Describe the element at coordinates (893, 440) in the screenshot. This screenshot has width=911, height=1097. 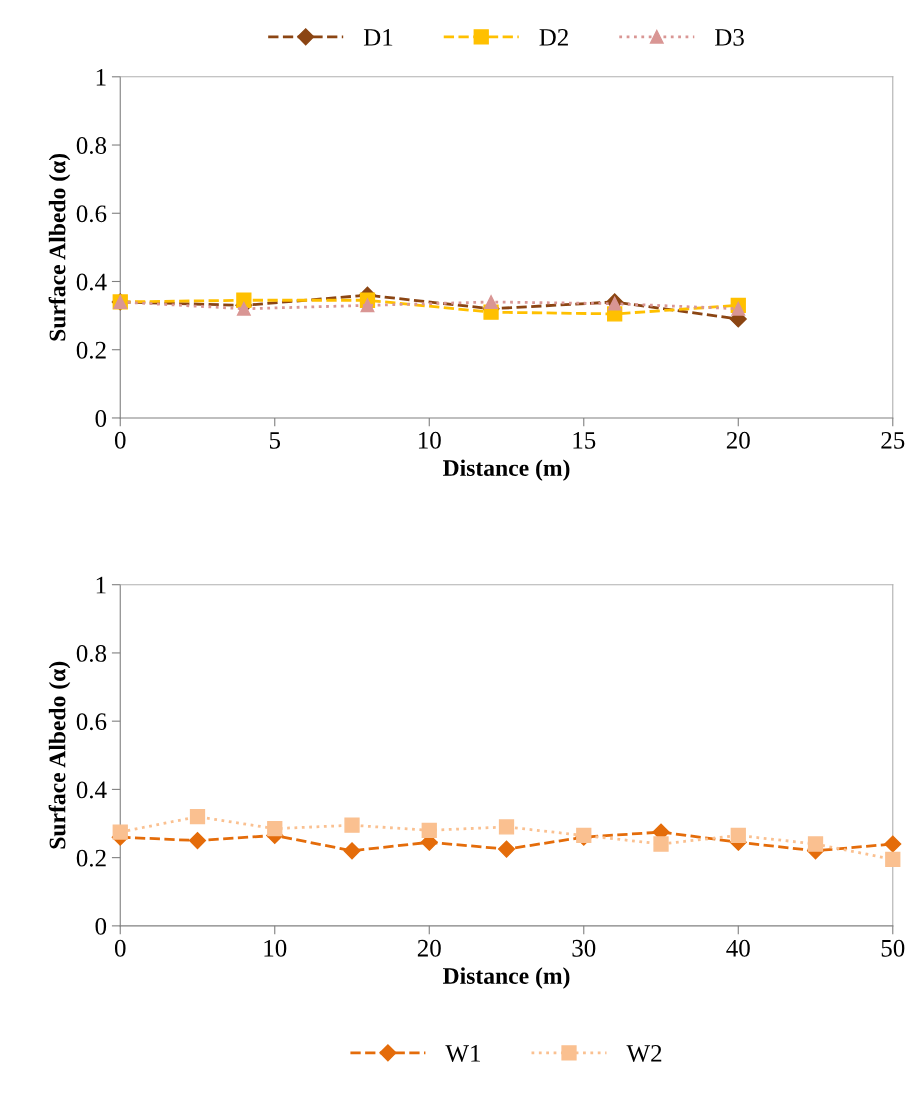
I see `x-tick-label: 25` at that location.